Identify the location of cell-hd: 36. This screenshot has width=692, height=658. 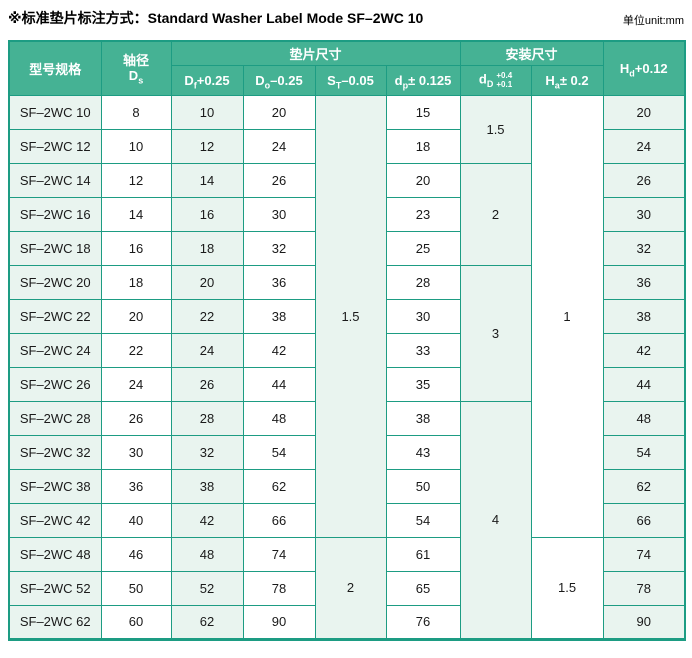
(644, 282).